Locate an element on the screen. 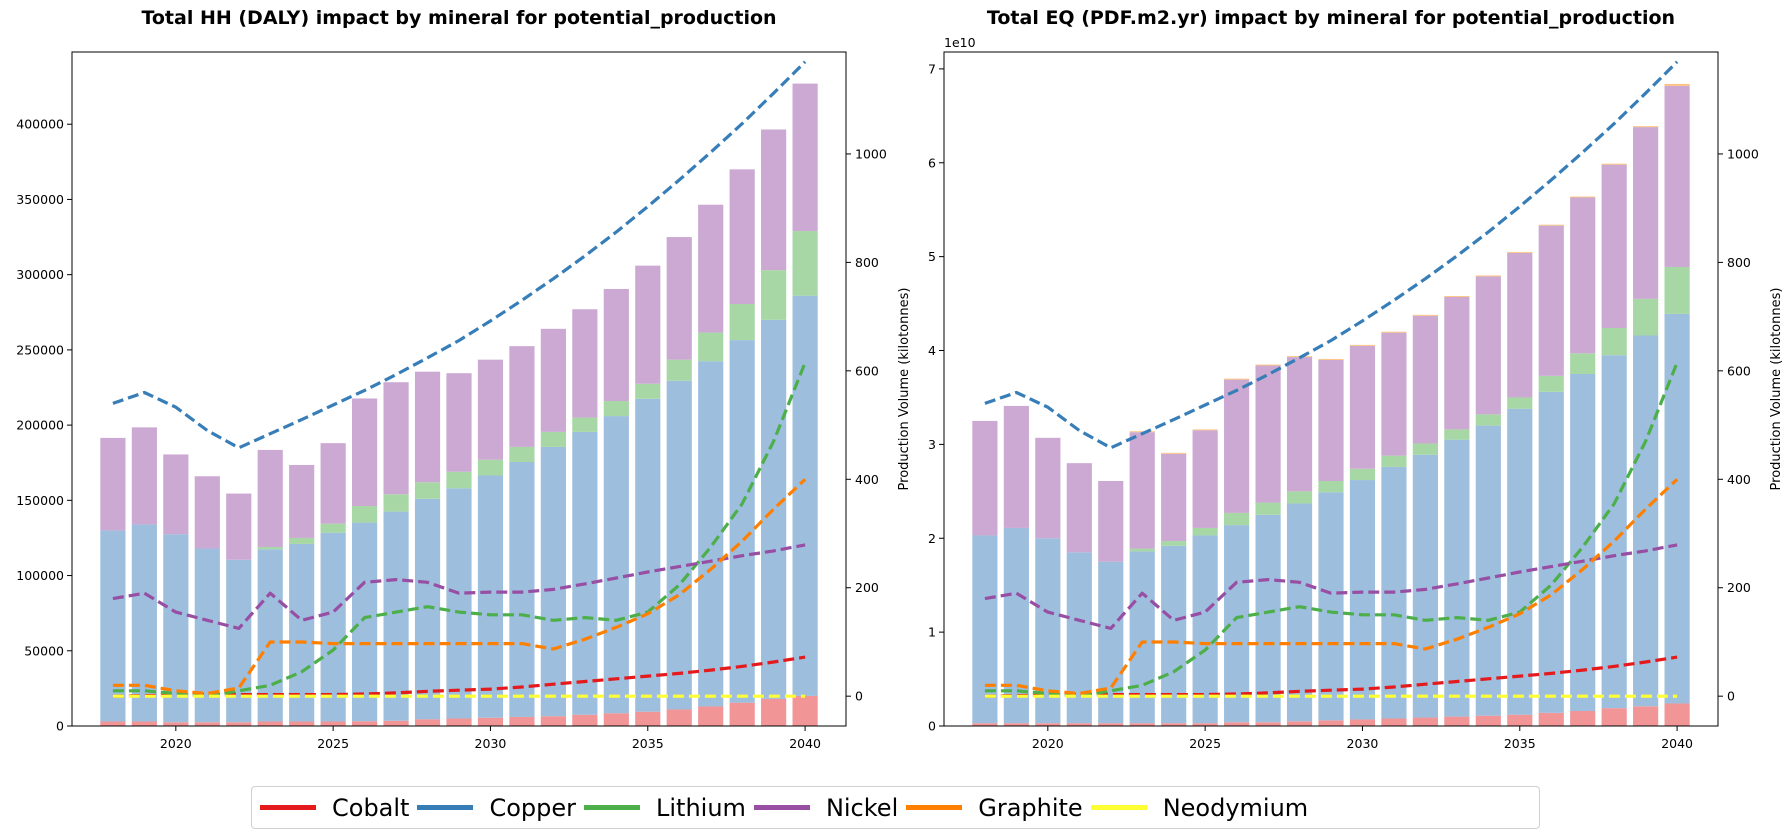 Image resolution: width=1790 pixels, height=840 pixels. line-series-cobalt is located at coordinates (459, 676).